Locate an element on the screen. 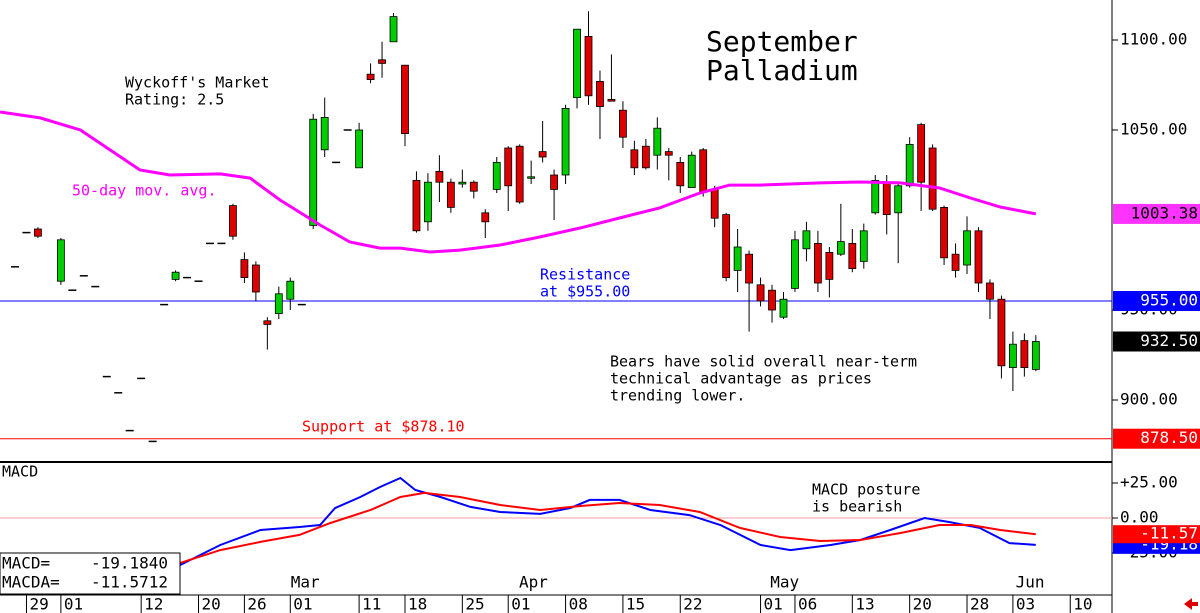  x-tick-label: 28 is located at coordinates (979, 604).